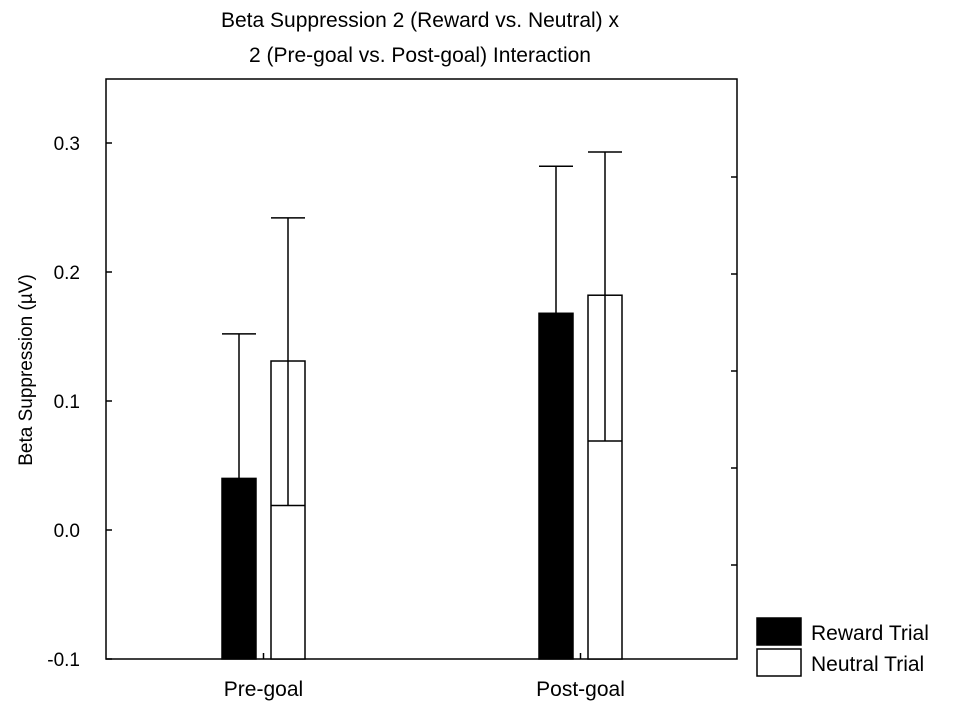  What do you see at coordinates (263, 689) in the screenshot?
I see `x-category-label-pre-goal: Pre-goal` at bounding box center [263, 689].